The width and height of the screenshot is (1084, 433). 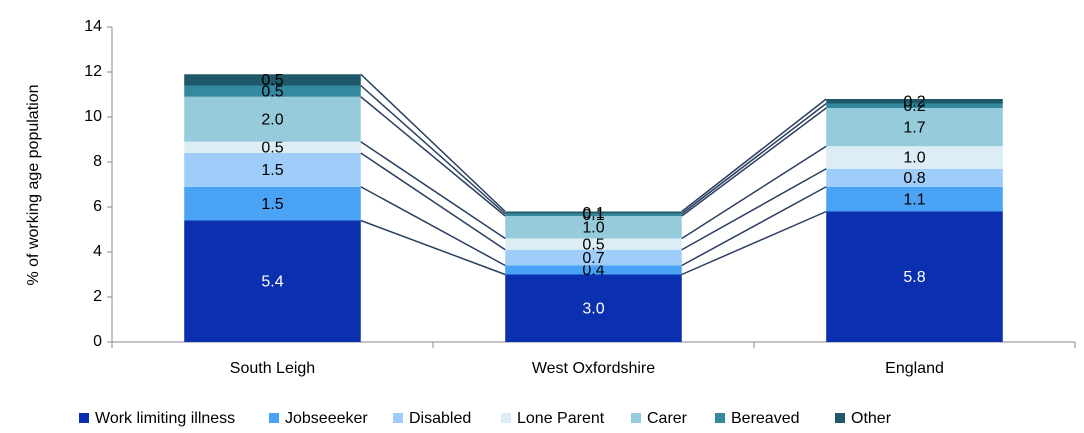 I want to click on legend-label: Work limiting illness, so click(x=165, y=418).